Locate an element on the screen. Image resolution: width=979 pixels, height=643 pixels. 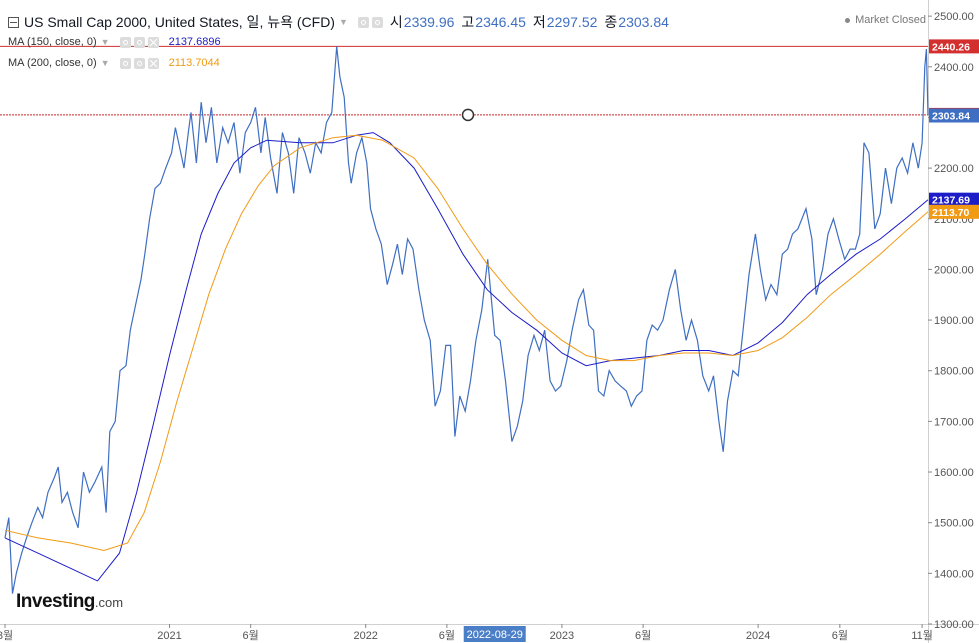
high-label: 고 is located at coordinates (468, 22).